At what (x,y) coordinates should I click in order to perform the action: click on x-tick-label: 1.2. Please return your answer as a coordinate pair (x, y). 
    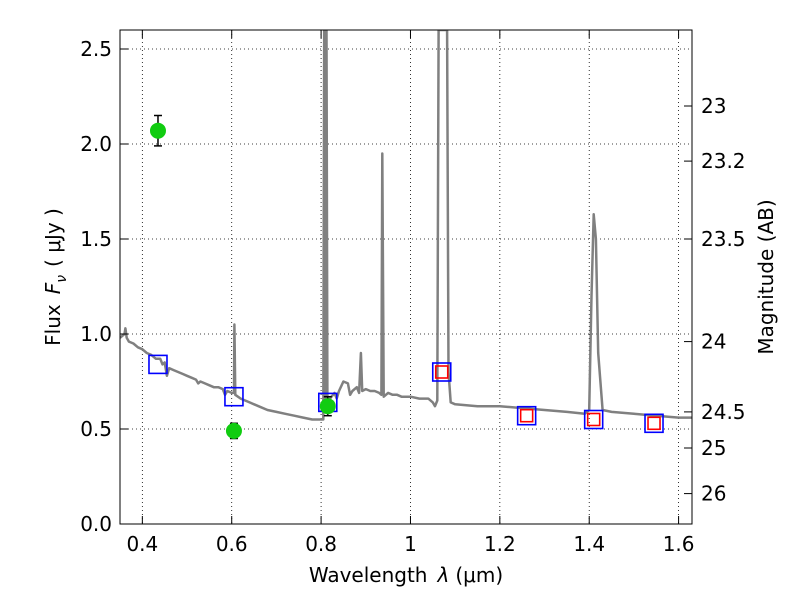
    Looking at the image, I should click on (500, 544).